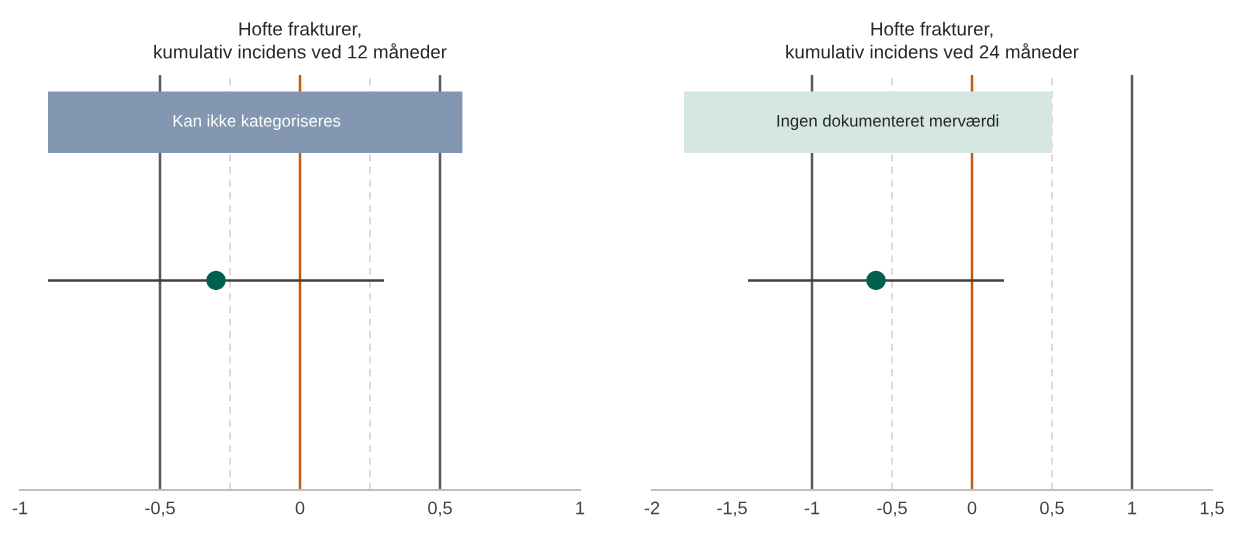  I want to click on chart-title: Hofte frakturer, kumulativ incidens ved 24 måneder, so click(932, 40).